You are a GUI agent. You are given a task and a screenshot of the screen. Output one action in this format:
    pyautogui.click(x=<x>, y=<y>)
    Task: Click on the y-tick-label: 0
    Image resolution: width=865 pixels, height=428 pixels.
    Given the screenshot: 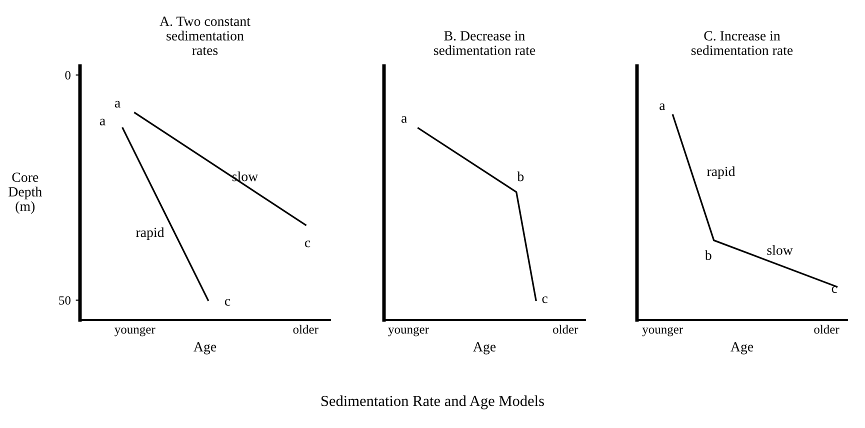 What is the action you would take?
    pyautogui.click(x=67, y=75)
    